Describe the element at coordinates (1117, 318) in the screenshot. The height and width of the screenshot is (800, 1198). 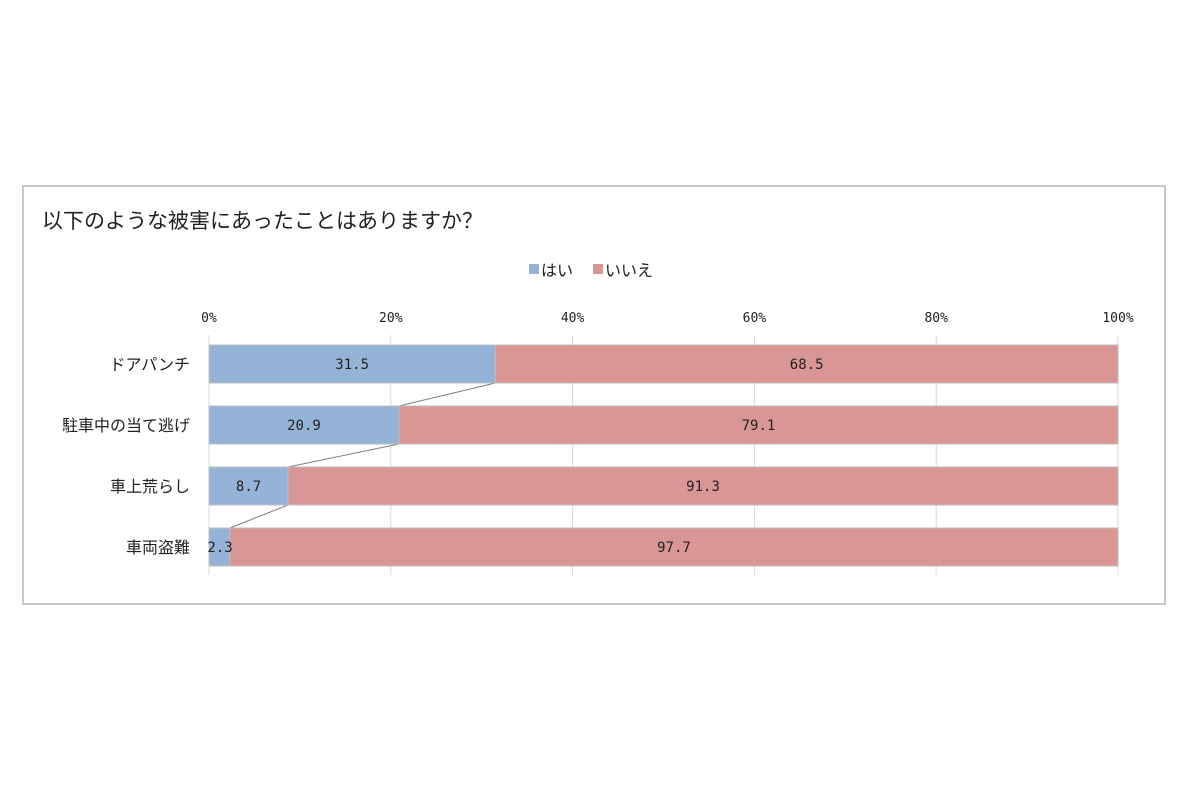
I see `x-tick-label: 100%` at that location.